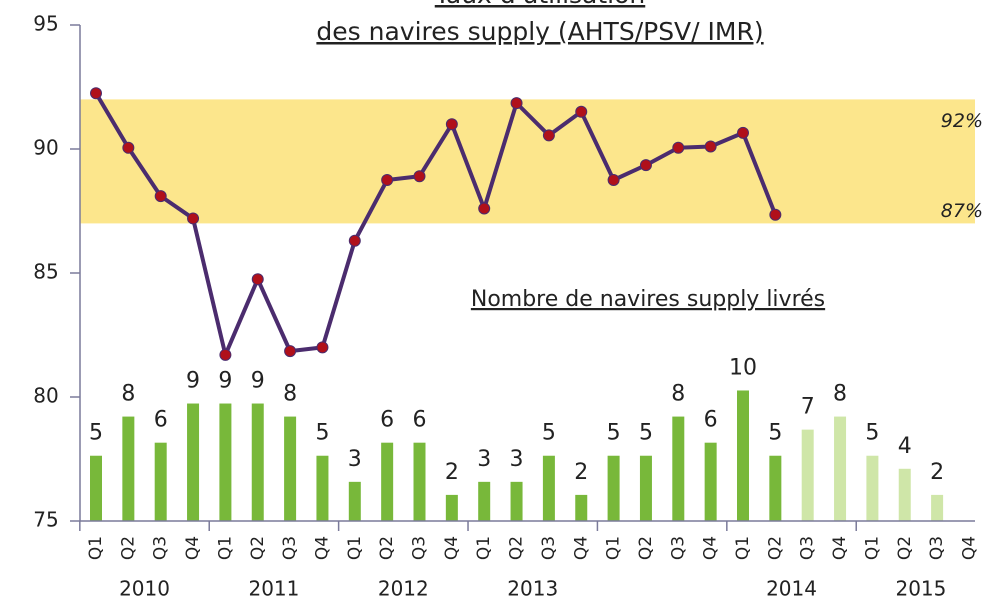 This screenshot has height=602, width=988. What do you see at coordinates (540, 4) in the screenshot?
I see `chart-title: Taux d'utilisation` at bounding box center [540, 4].